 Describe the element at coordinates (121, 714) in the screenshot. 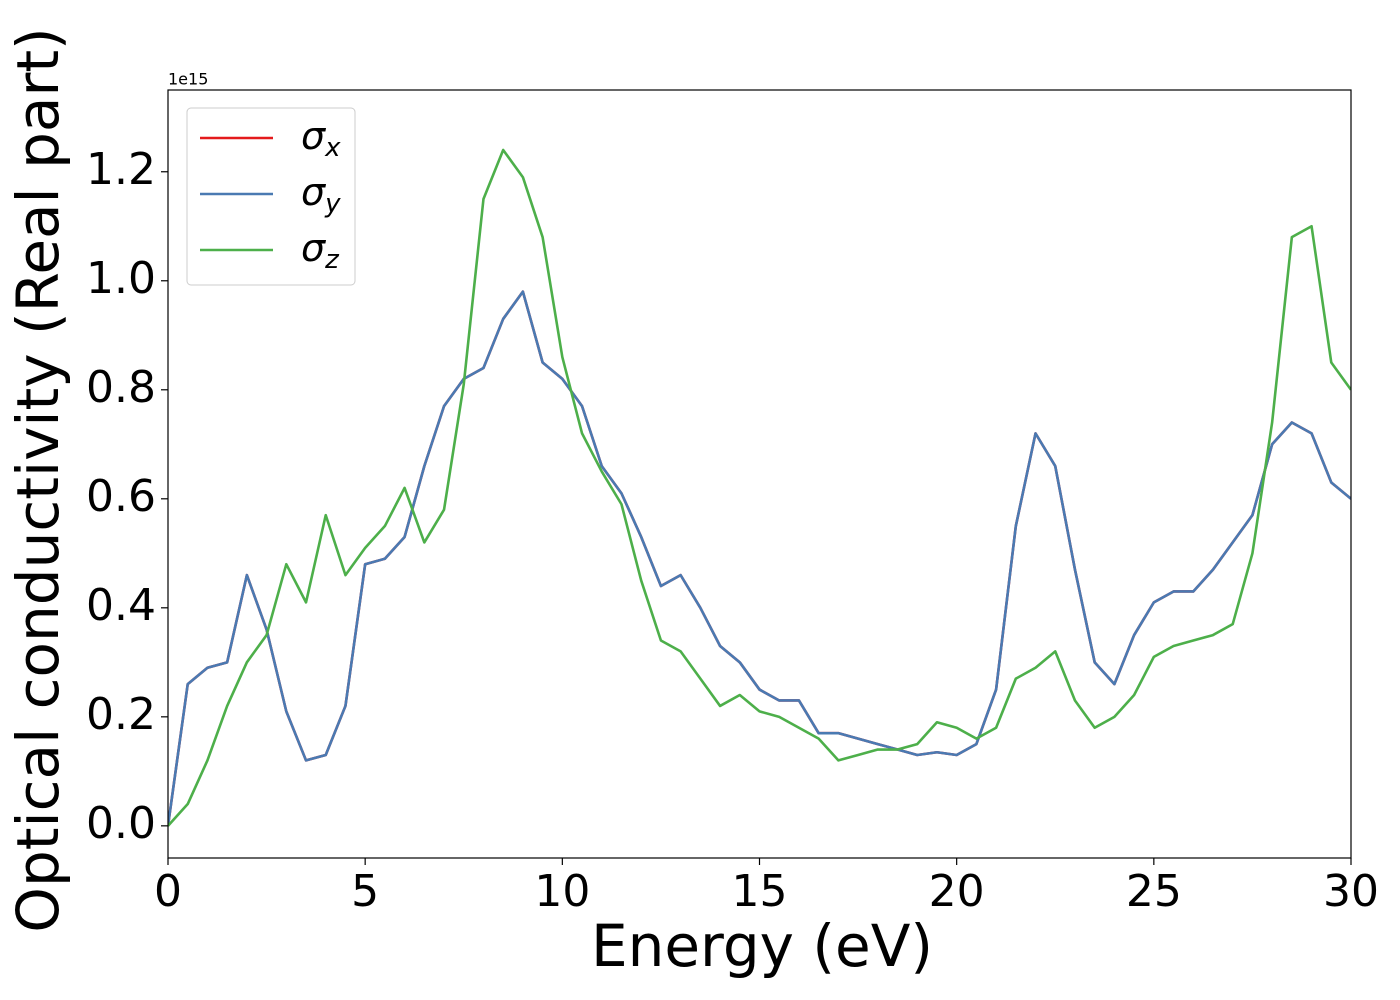

I see `y-tick-label: 0.2` at that location.